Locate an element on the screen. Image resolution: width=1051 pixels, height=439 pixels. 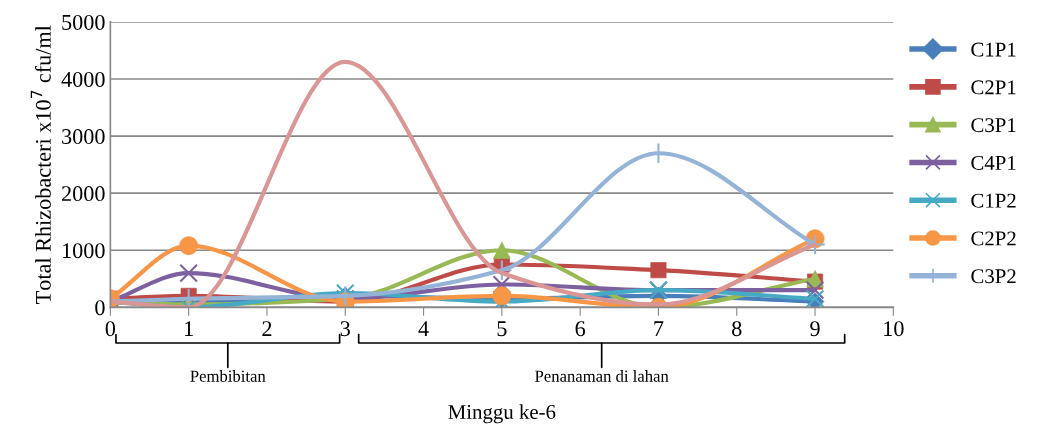
x-tick-label: 0 is located at coordinates (110, 329).